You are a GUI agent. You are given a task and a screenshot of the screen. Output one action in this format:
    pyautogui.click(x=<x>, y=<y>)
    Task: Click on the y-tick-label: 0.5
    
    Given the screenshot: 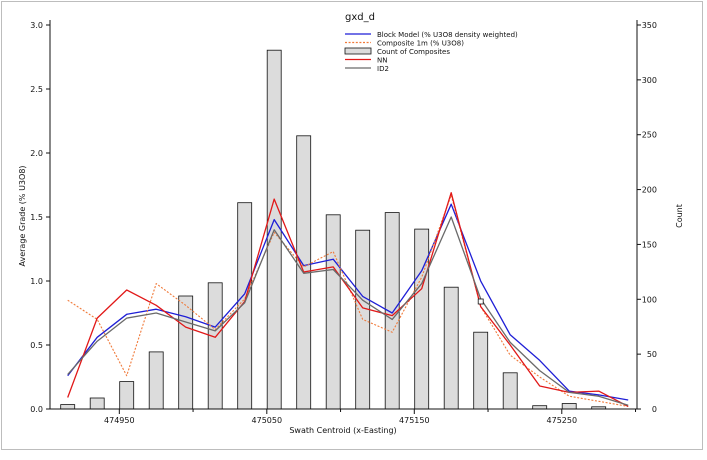 What is the action you would take?
    pyautogui.click(x=36, y=345)
    